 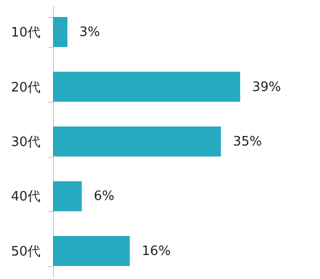 I want to click on y-tick-label: 50代, so click(x=25, y=252).